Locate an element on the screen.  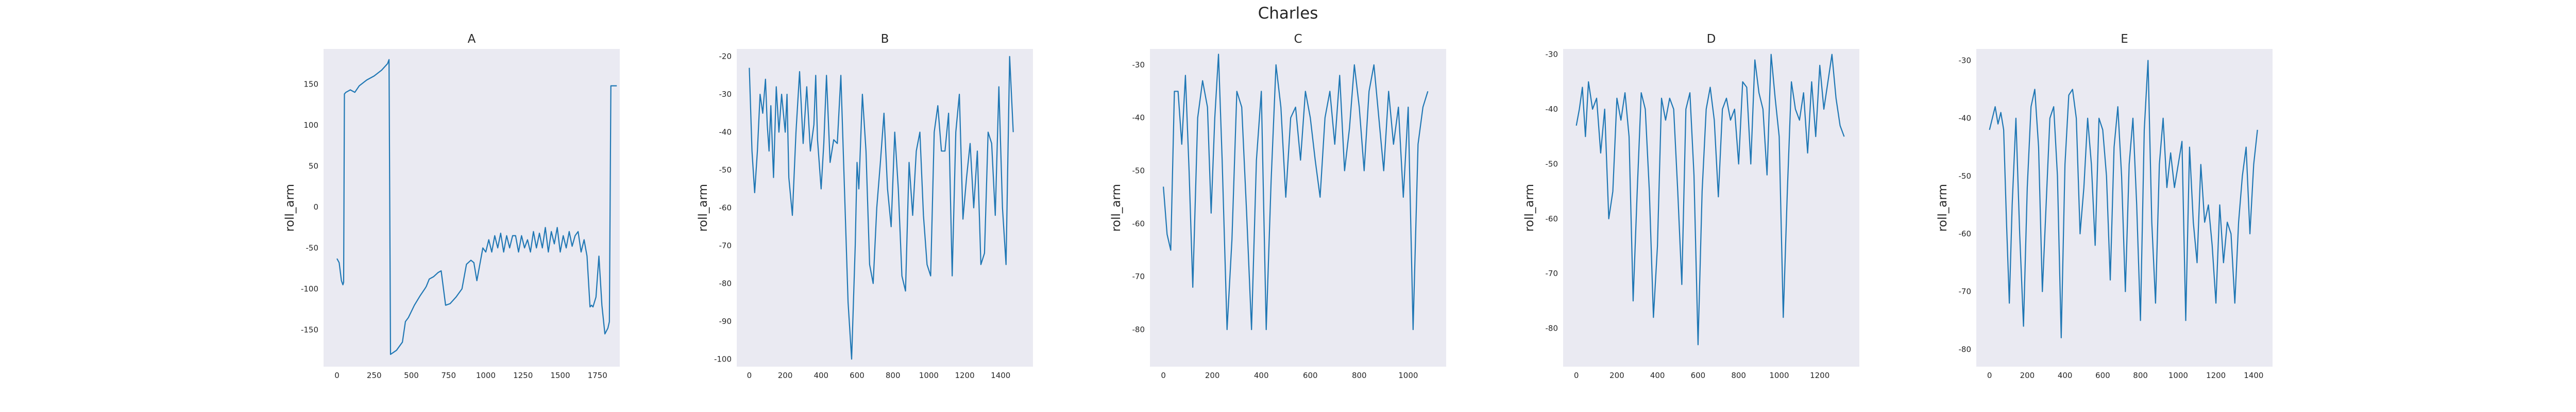
y-tick-label: 100 is located at coordinates (310, 126).